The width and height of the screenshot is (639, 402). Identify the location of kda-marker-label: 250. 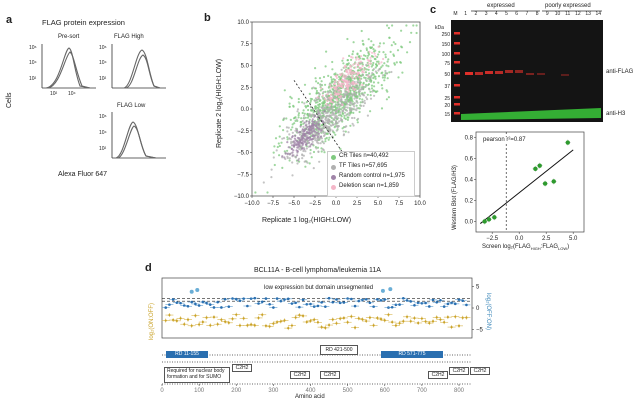
(445, 35).